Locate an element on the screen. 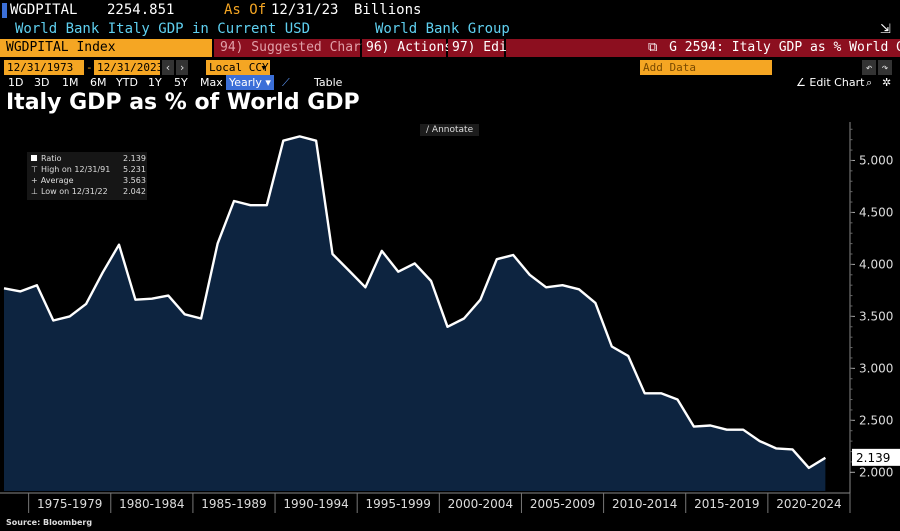 This screenshot has height=531, width=900. suggested-charts-button: 94) Suggested Charts ▾ is located at coordinates (303, 48).